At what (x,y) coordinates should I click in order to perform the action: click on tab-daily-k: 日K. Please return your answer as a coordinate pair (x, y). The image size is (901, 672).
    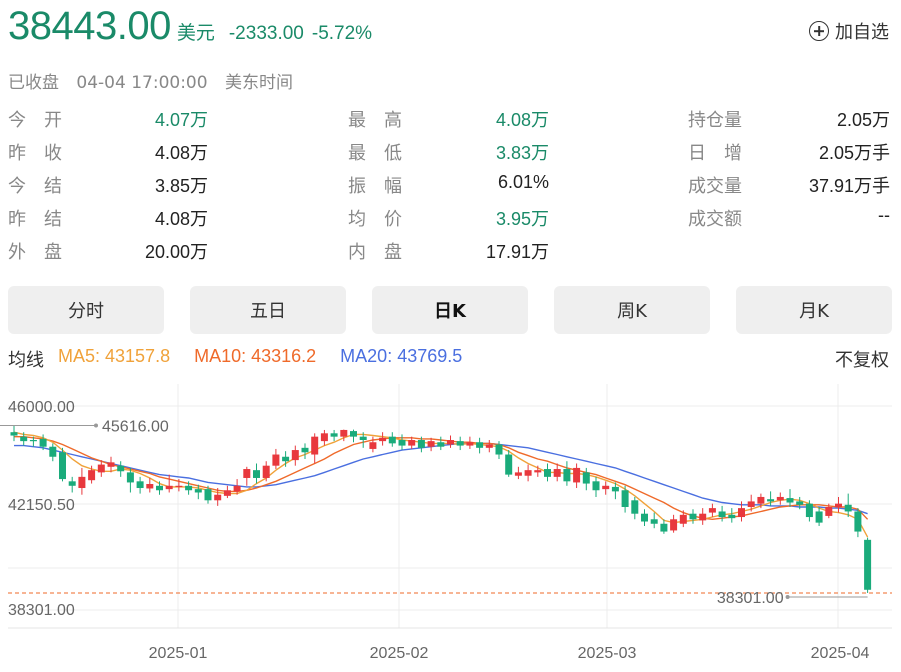
    Looking at the image, I should click on (450, 310).